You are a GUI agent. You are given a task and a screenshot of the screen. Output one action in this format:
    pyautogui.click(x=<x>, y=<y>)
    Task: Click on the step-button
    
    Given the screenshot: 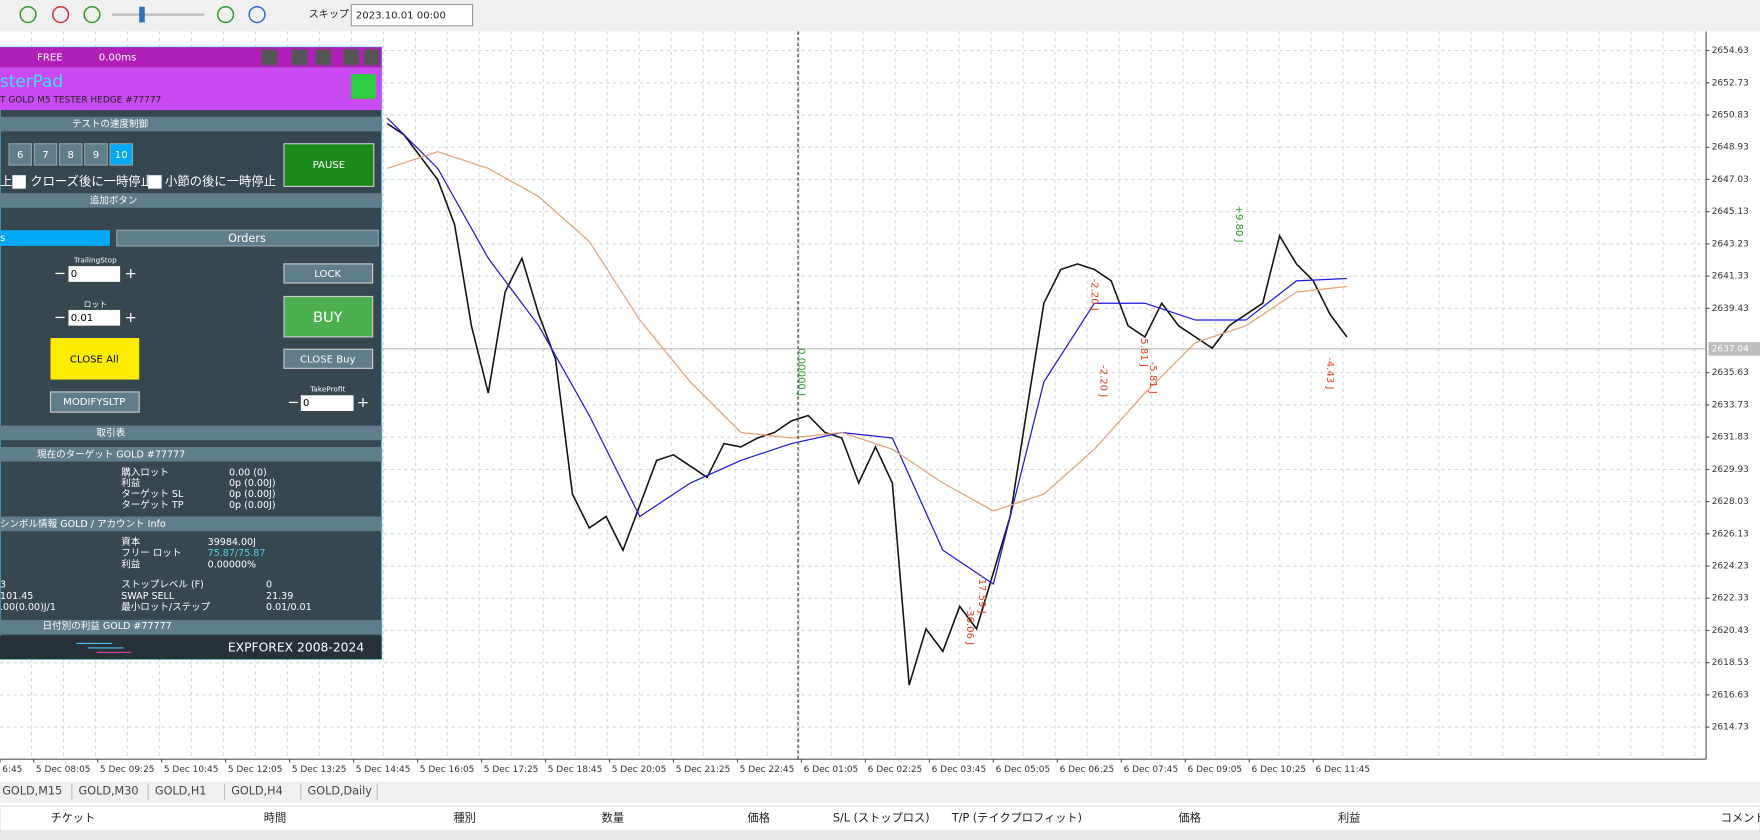 What is the action you would take?
    pyautogui.click(x=257, y=15)
    